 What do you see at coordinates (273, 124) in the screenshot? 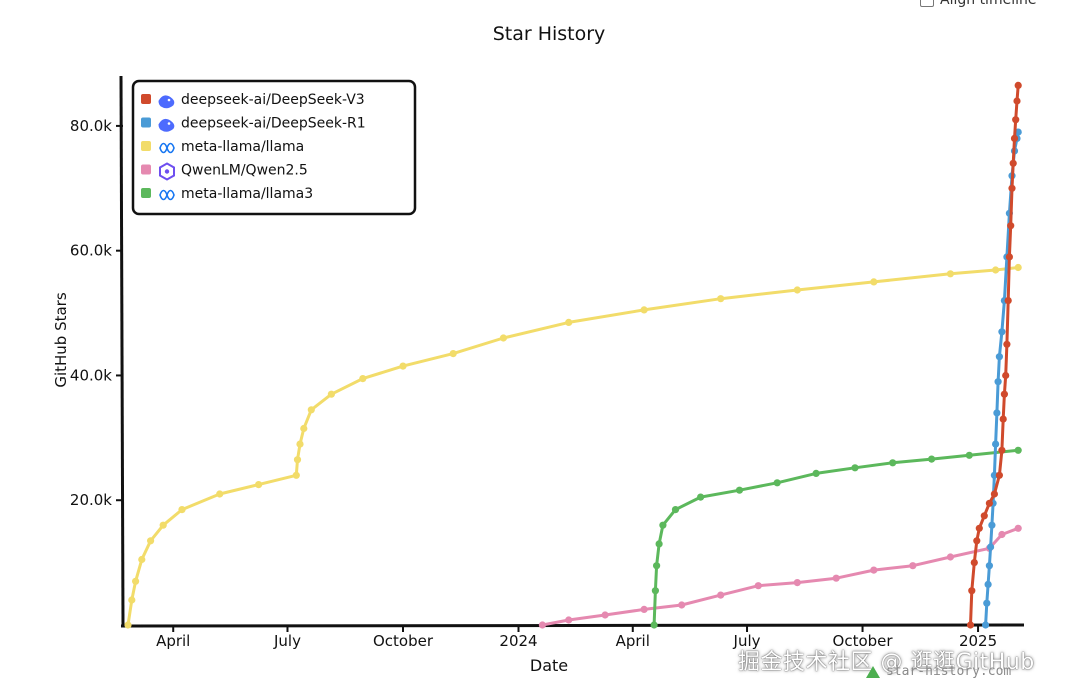
I see `legend-label: deepseek-ai/DeepSeek-R1` at bounding box center [273, 124].